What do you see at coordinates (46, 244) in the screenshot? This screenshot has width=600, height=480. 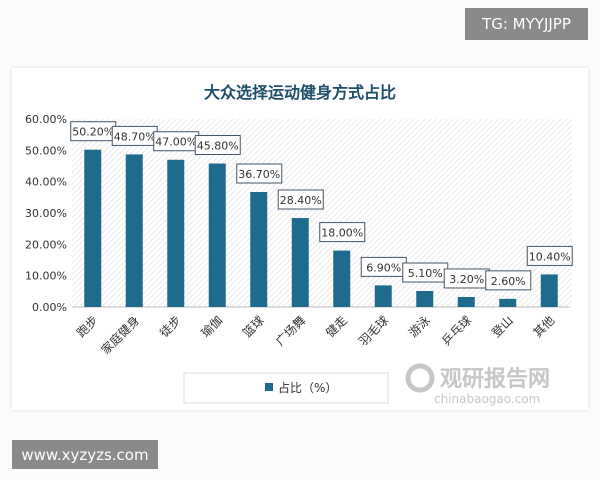 I see `y-tick-label: 20.00%` at bounding box center [46, 244].